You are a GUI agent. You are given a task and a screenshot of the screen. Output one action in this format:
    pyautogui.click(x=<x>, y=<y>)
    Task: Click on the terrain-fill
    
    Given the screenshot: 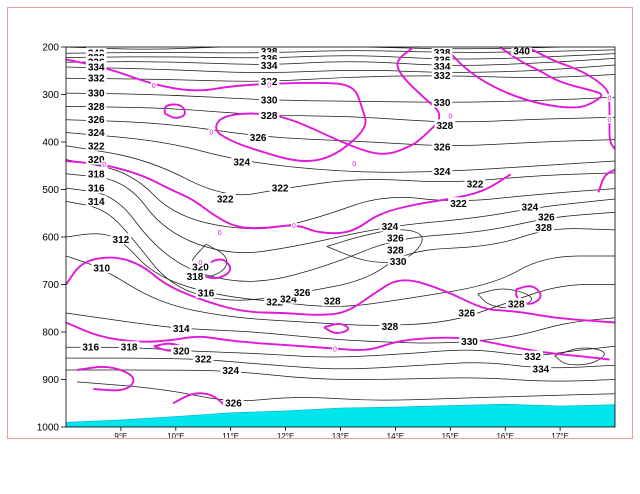 What is the action you would take?
    pyautogui.click(x=340, y=415)
    